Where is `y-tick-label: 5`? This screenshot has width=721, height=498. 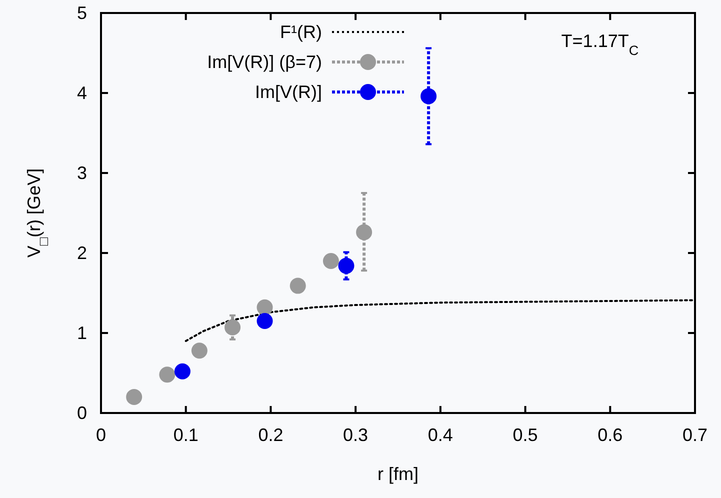 y-tick-label: 5 is located at coordinates (81, 13).